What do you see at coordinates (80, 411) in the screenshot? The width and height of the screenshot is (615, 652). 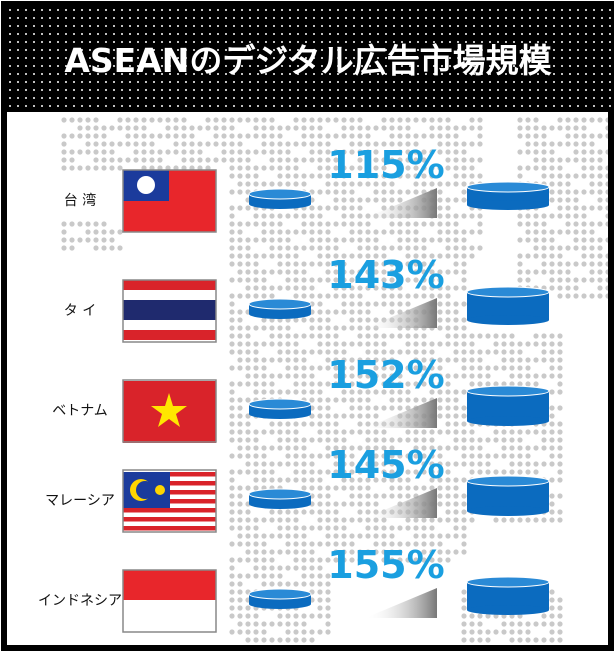 I see `country-label: ベトナム` at bounding box center [80, 411].